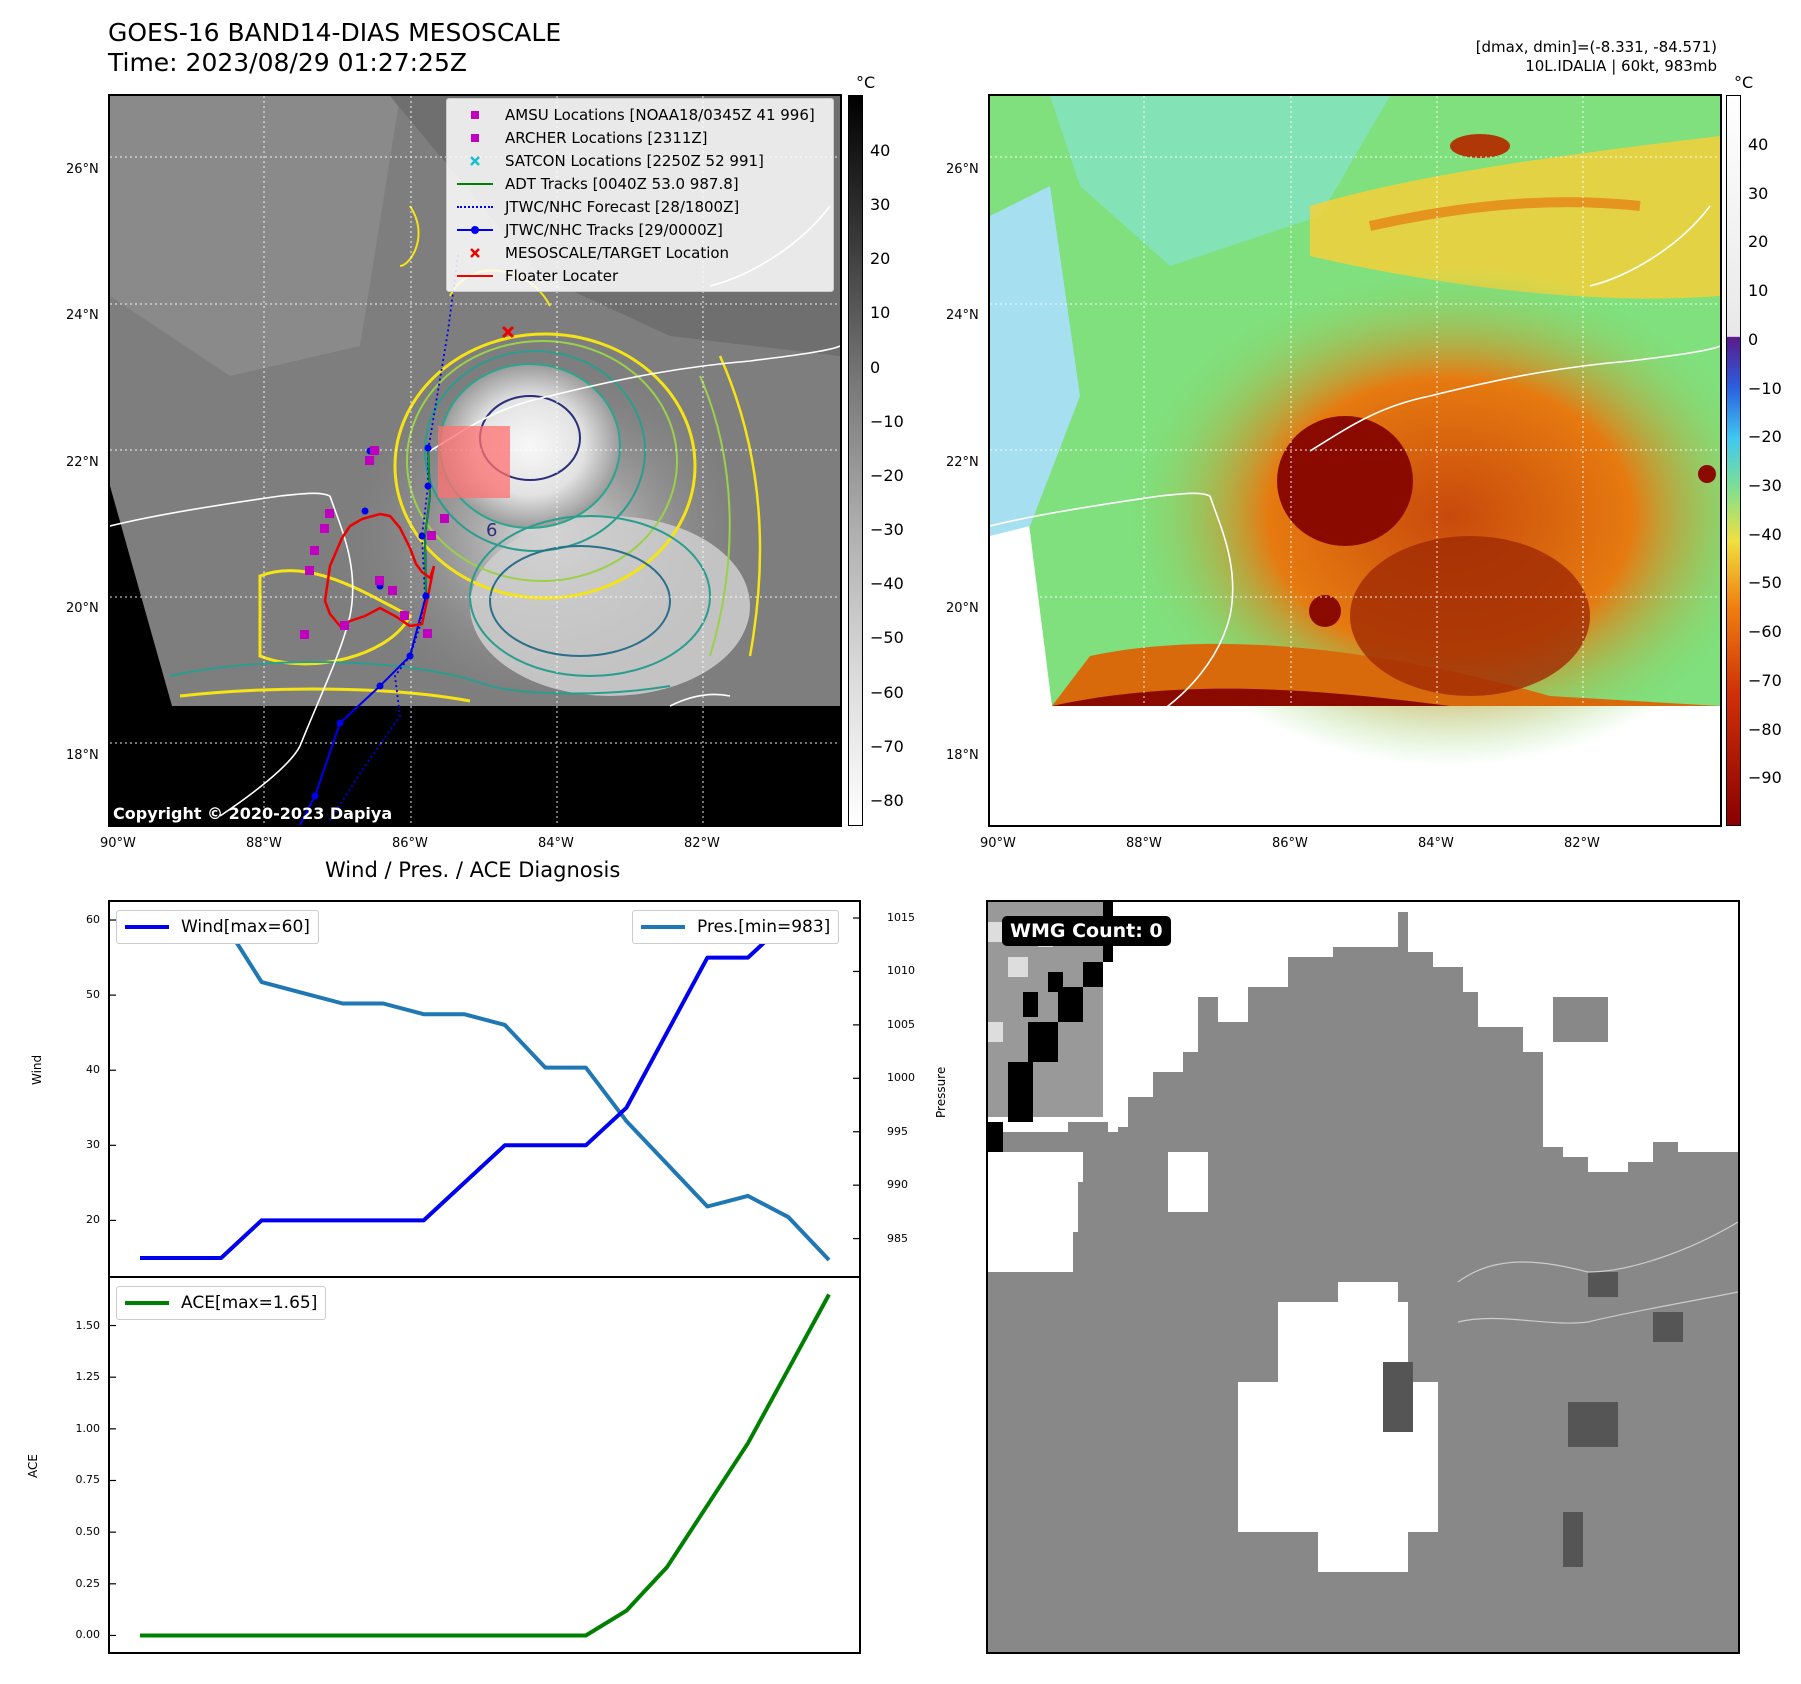  Describe the element at coordinates (221, 1303) in the screenshot. I see `ace-legend: ACE[max=1.65]` at that location.